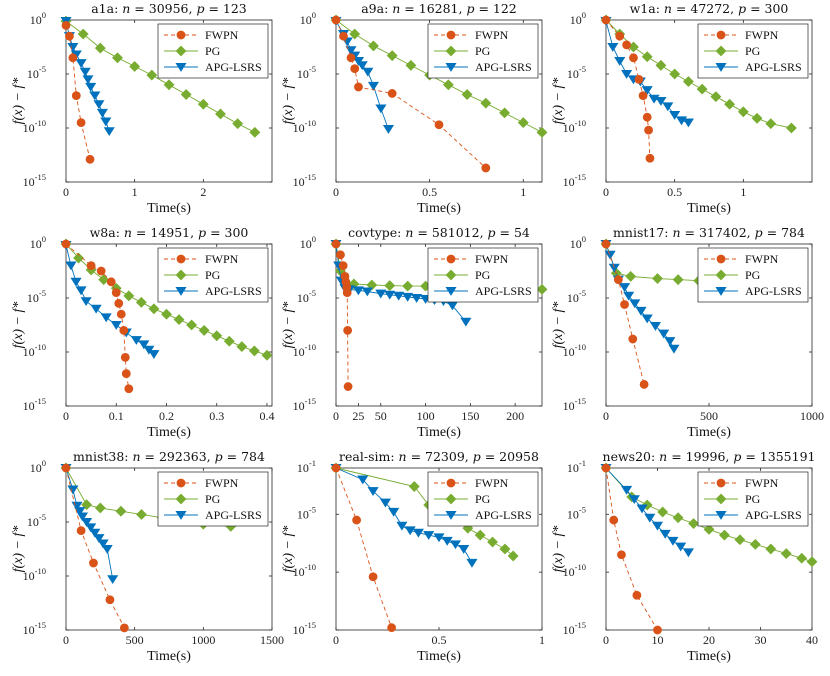 The image size is (830, 676). I want to click on x-tick-label: 0.1, so click(116, 416).